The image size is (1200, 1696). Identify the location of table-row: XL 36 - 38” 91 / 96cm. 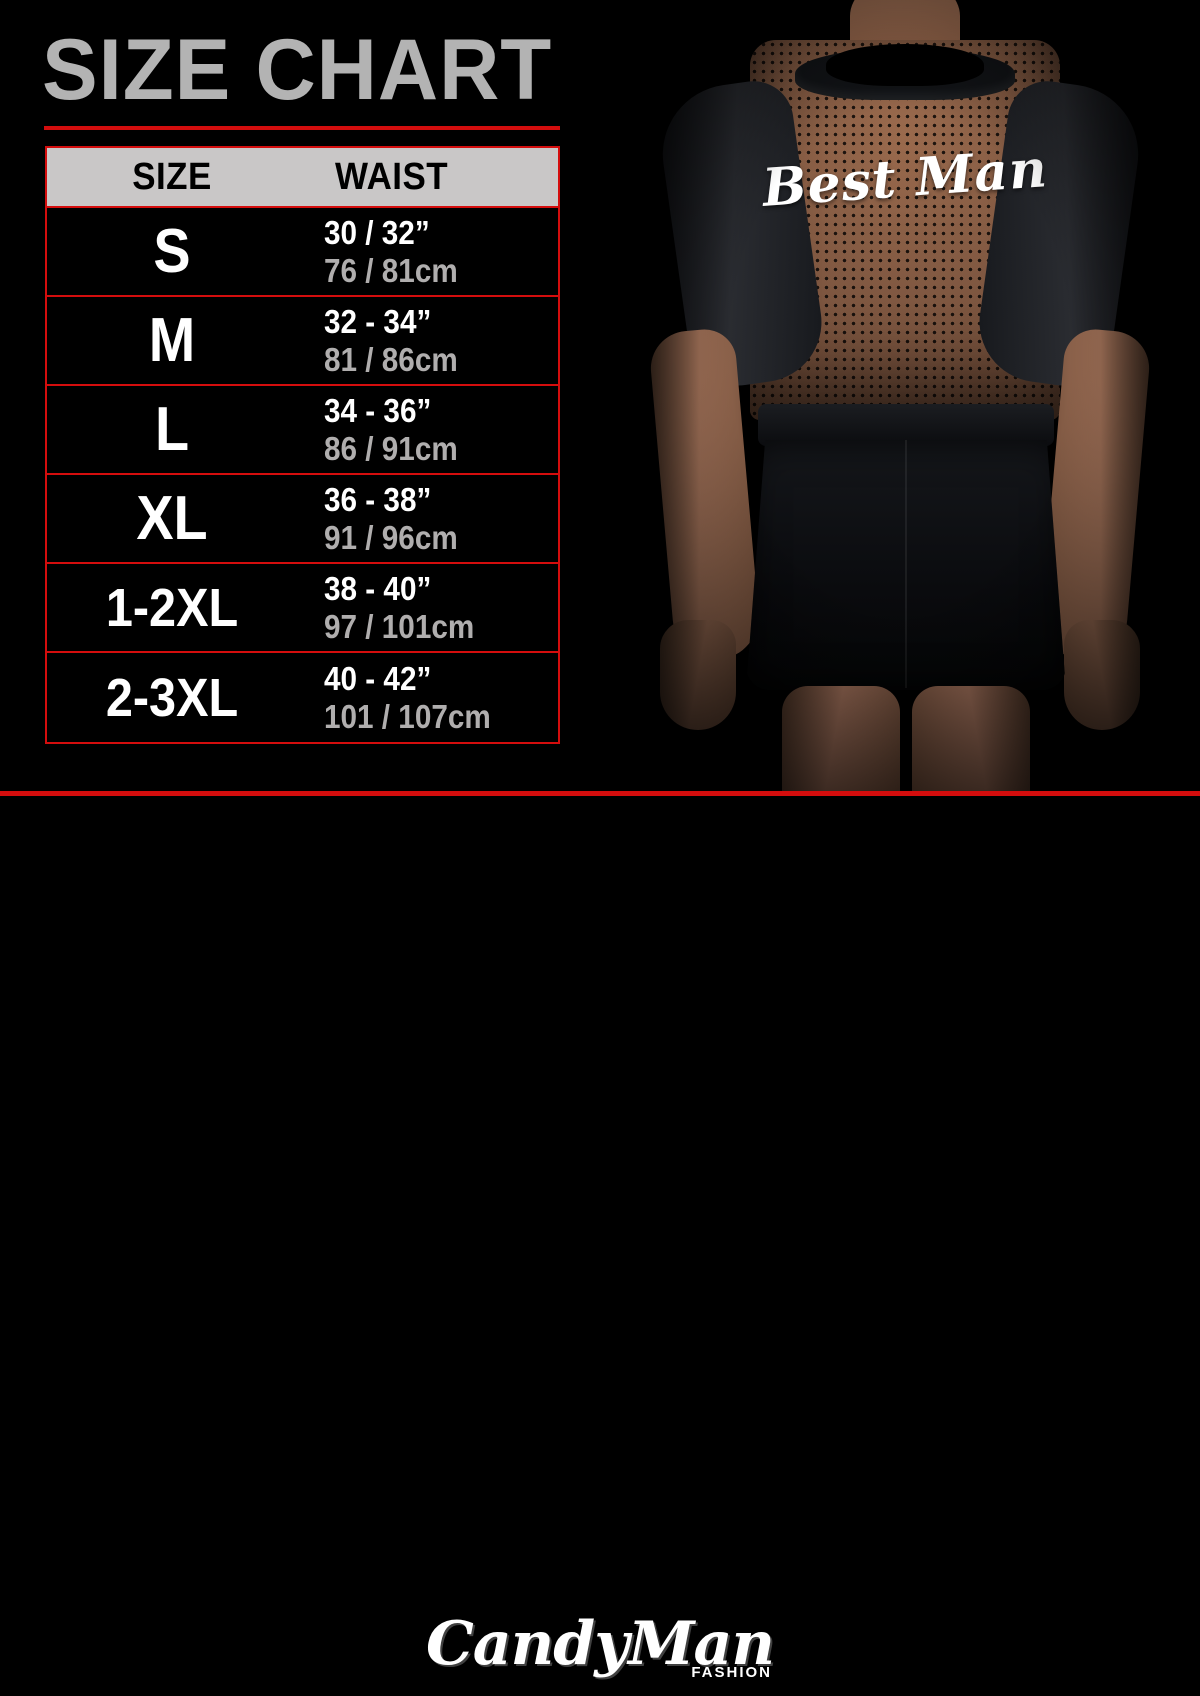
(302, 519).